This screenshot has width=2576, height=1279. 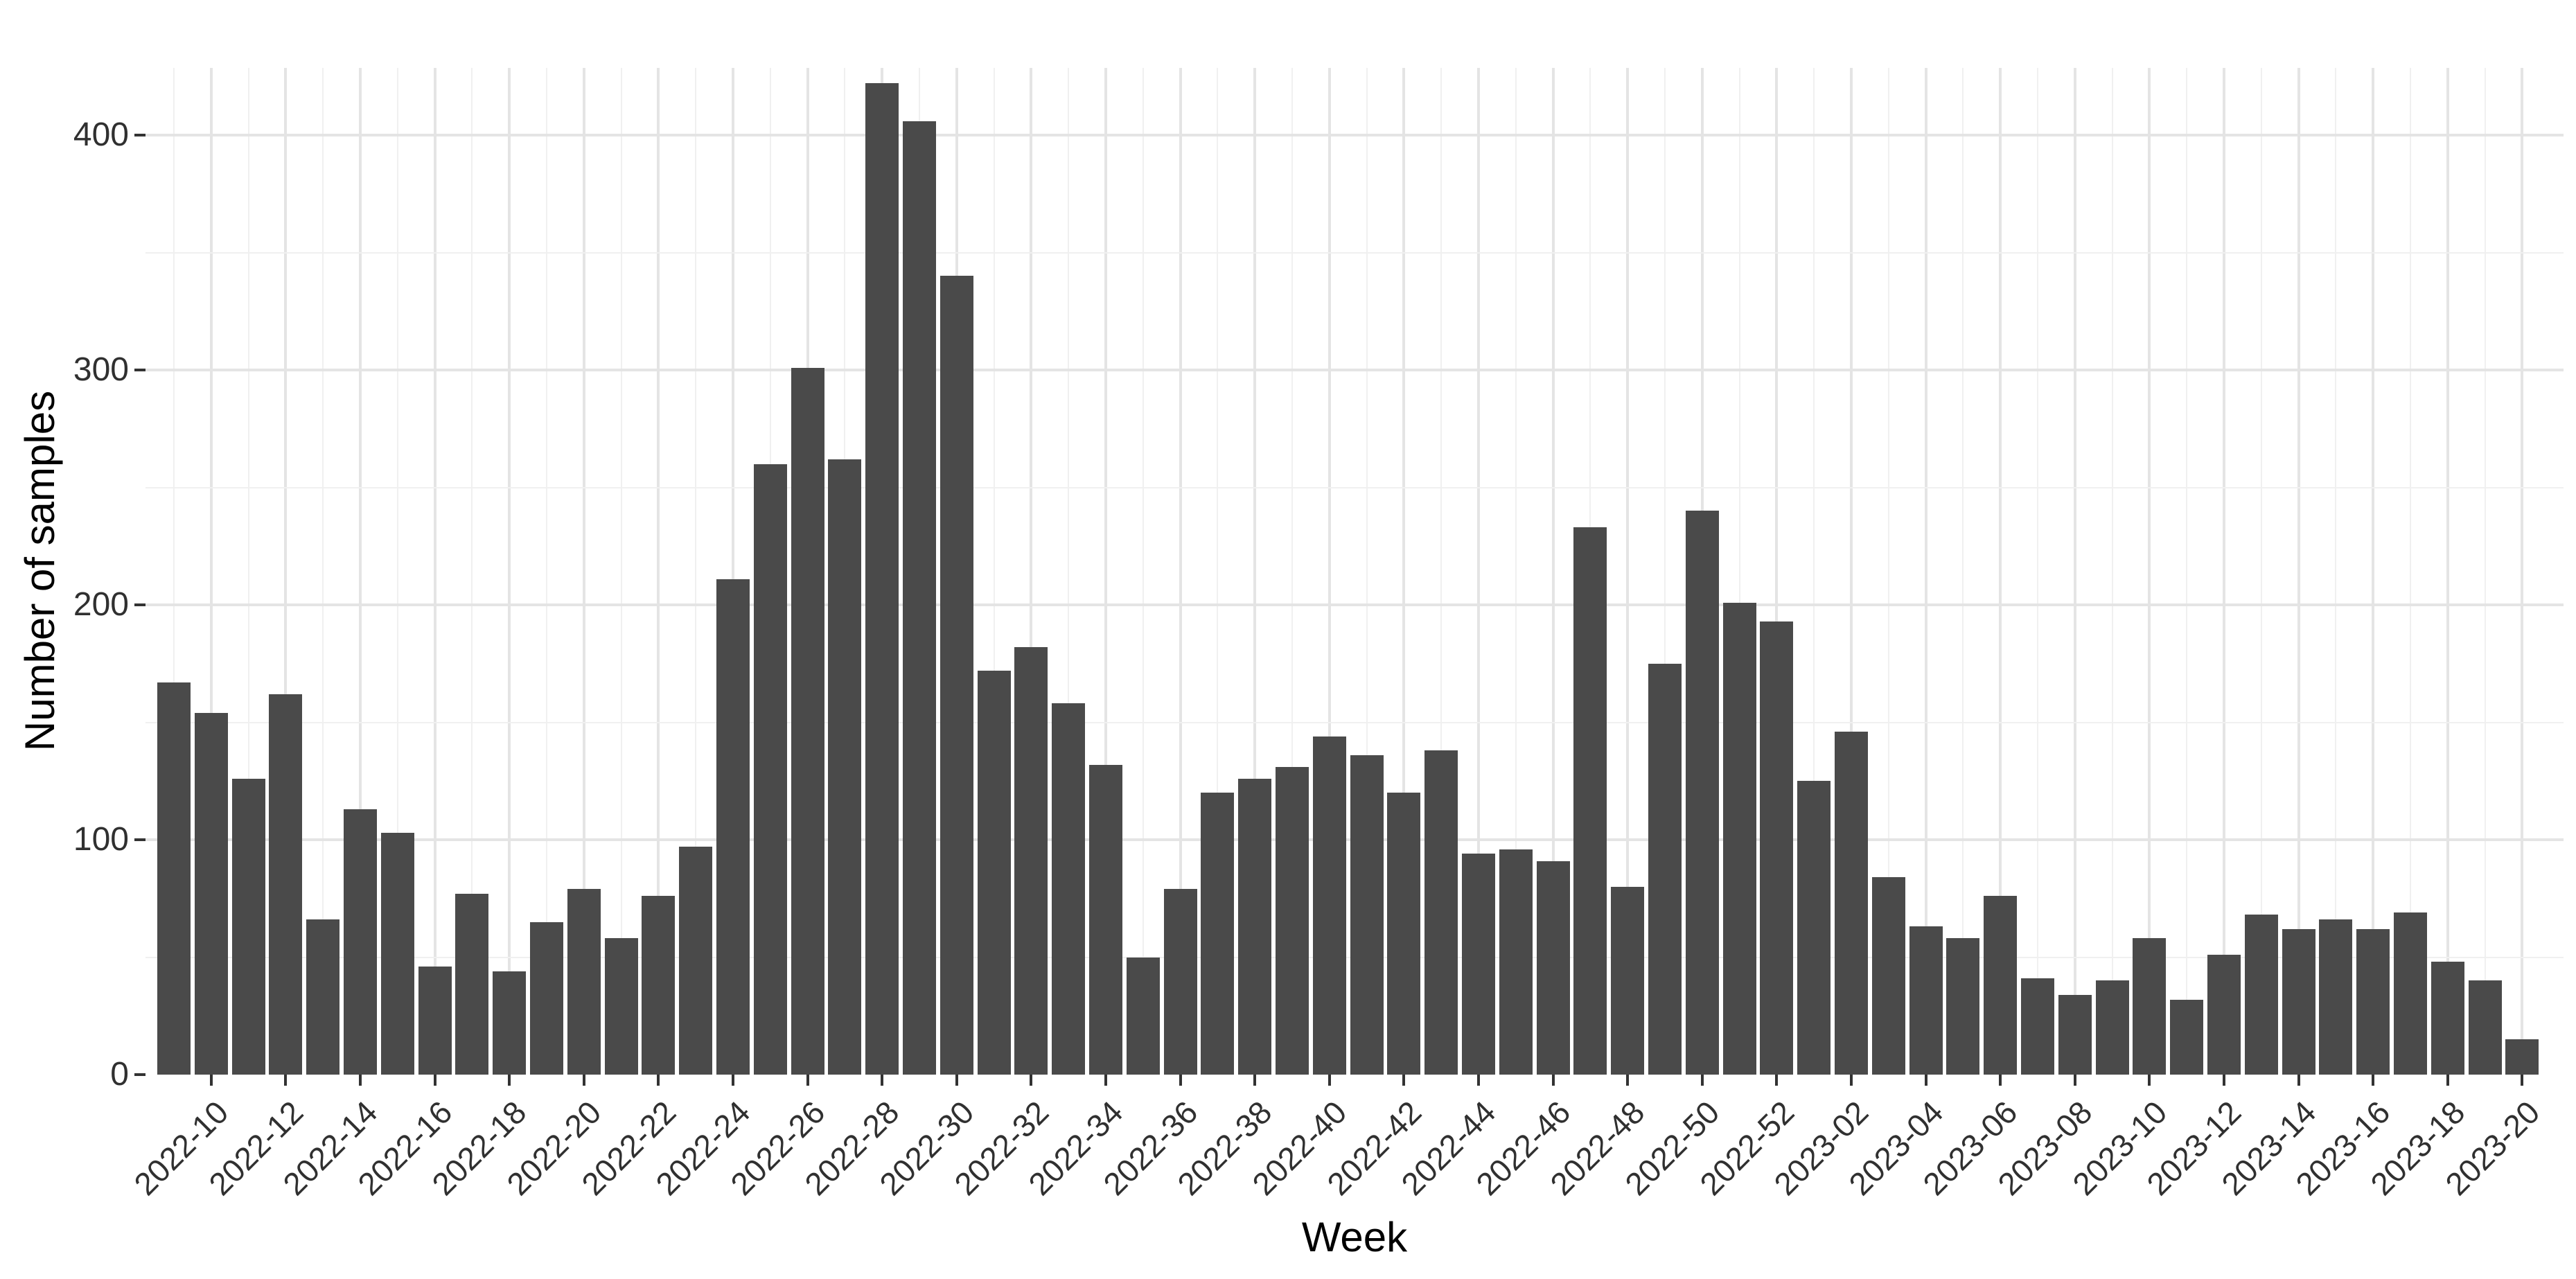 I want to click on y-tick-label: 0, so click(x=119, y=1074).